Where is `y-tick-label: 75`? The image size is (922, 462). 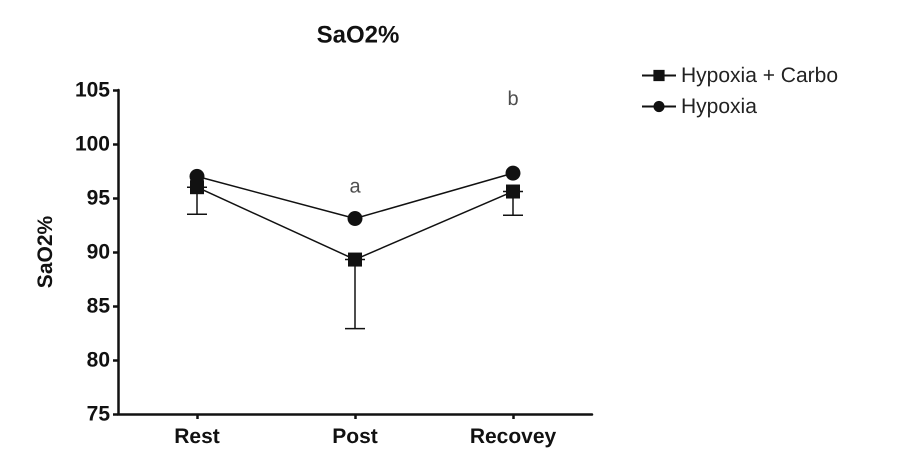 y-tick-label: 75 is located at coordinates (98, 414).